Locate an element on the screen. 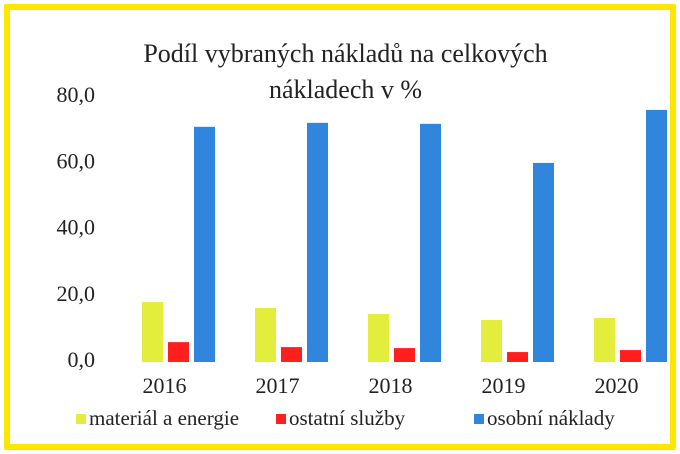  legend-label: materiál a energie is located at coordinates (164, 418).